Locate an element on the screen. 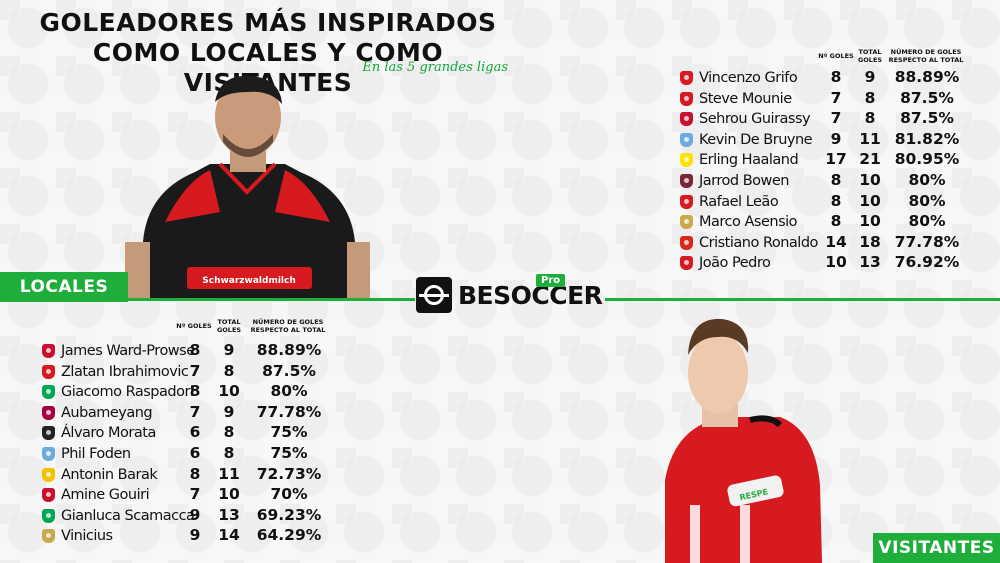  player-name: Cristiano Ronaldo is located at coordinates (758, 242).